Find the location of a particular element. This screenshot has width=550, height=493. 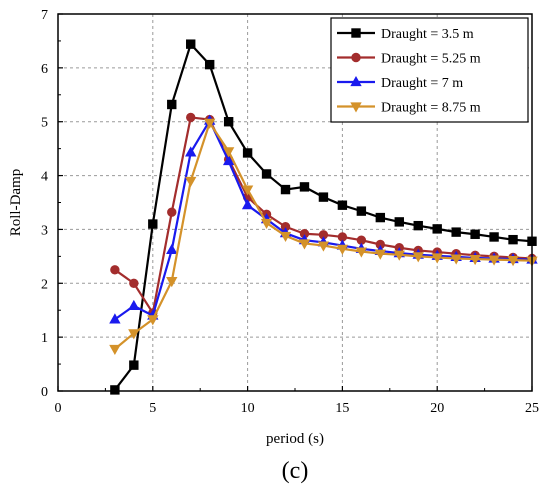

legend-box is located at coordinates (429, 70).